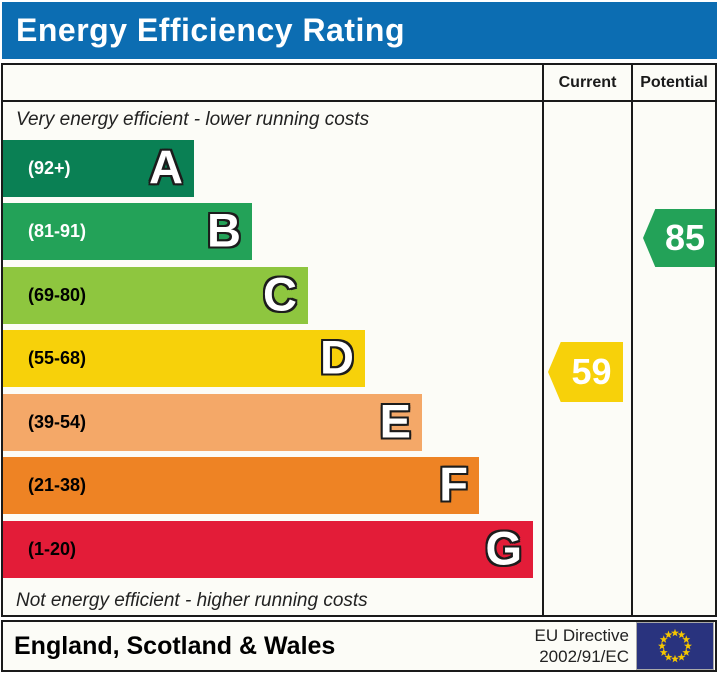 This screenshot has width=719, height=675. Describe the element at coordinates (57, 358) in the screenshot. I see `band-d-range: (55-68)` at that location.